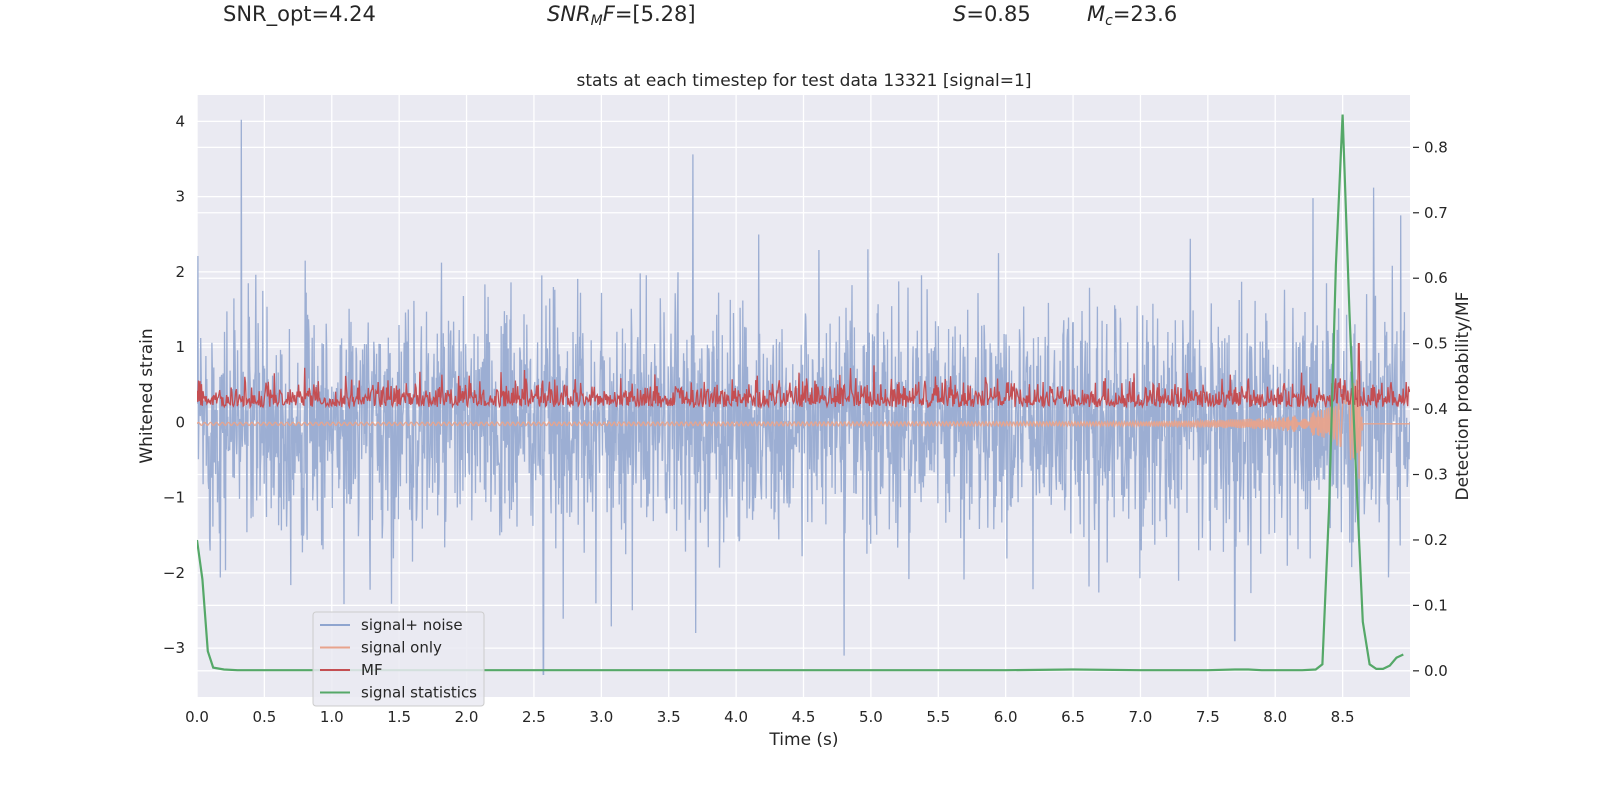 Image resolution: width=1600 pixels, height=800 pixels. What do you see at coordinates (803, 740) in the screenshot?
I see `x-axis-label: Time (s)` at bounding box center [803, 740].